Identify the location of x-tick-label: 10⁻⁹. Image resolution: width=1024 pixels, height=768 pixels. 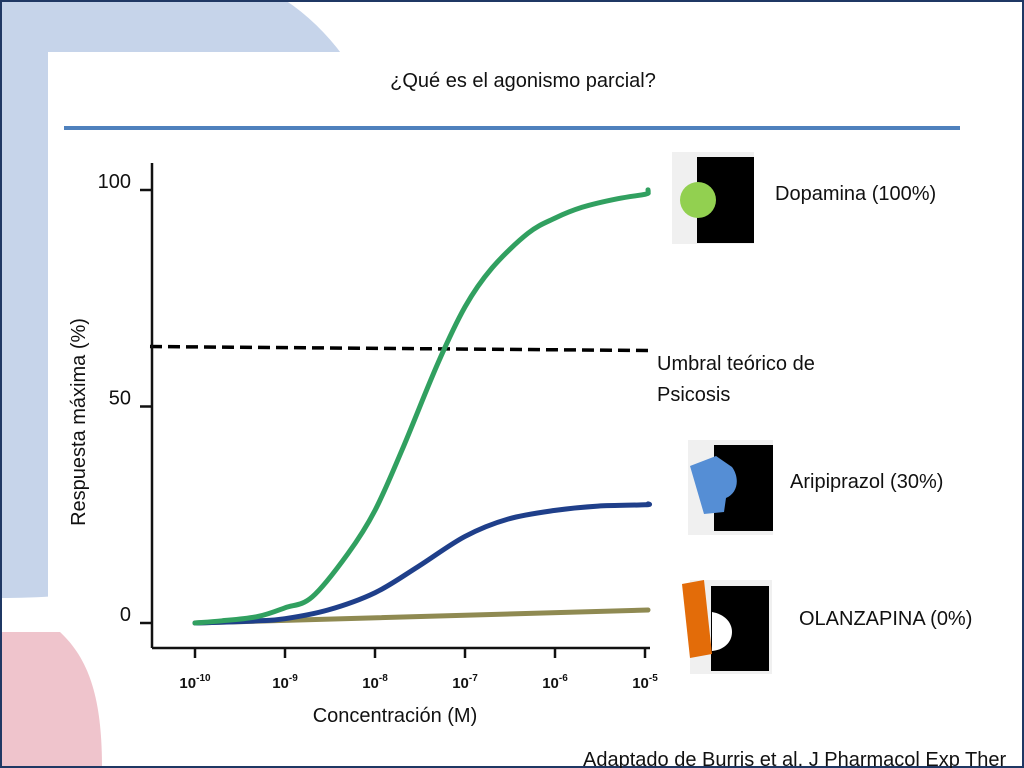
(285, 682).